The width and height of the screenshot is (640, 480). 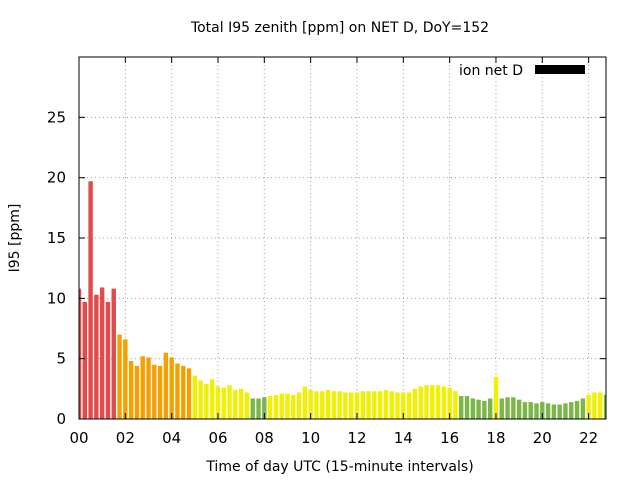 What do you see at coordinates (171, 438) in the screenshot?
I see `x-tick-label: 04` at bounding box center [171, 438].